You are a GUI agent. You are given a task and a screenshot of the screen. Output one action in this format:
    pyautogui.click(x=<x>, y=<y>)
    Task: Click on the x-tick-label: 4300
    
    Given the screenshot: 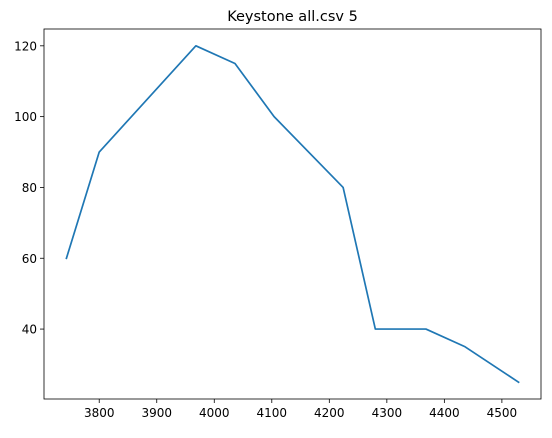 What is the action you would take?
    pyautogui.click(x=387, y=413)
    